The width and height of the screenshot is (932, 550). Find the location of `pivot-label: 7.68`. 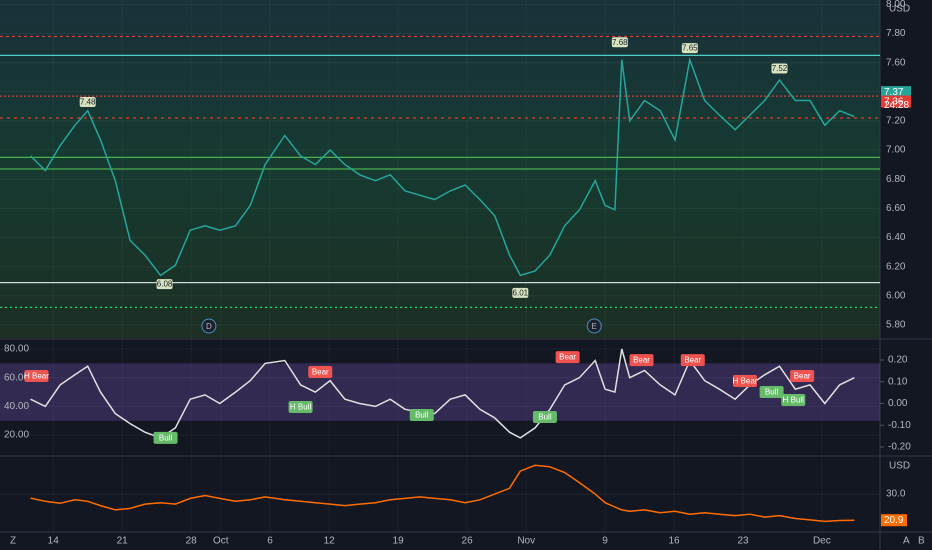

pivot-label: 7.68 is located at coordinates (620, 42).